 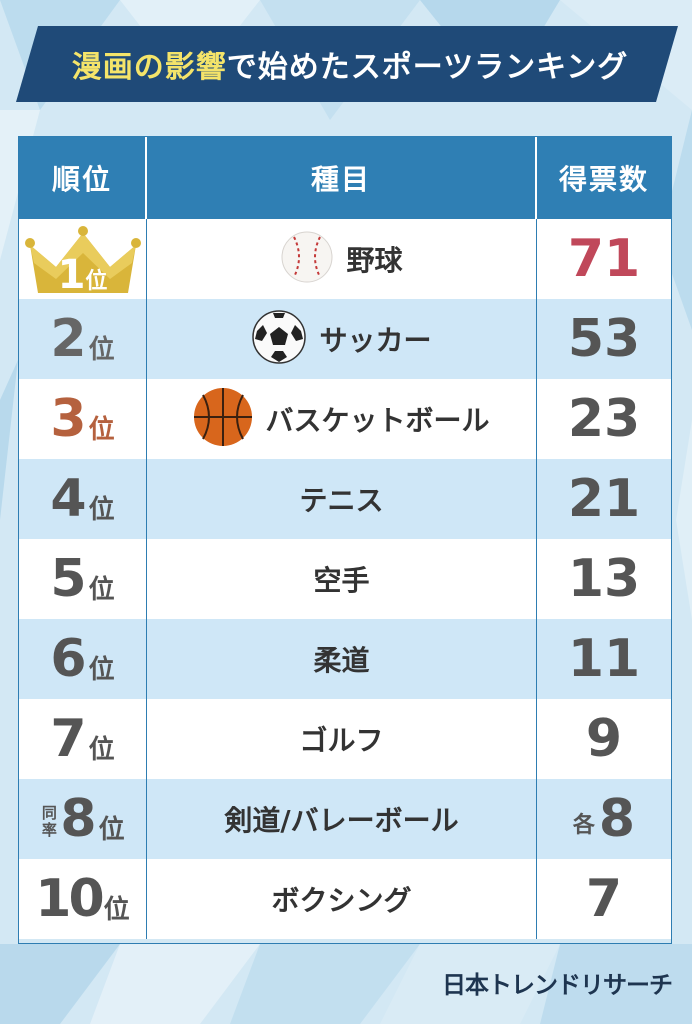 I want to click on sport-name: ゴルフ, so click(x=341, y=740).